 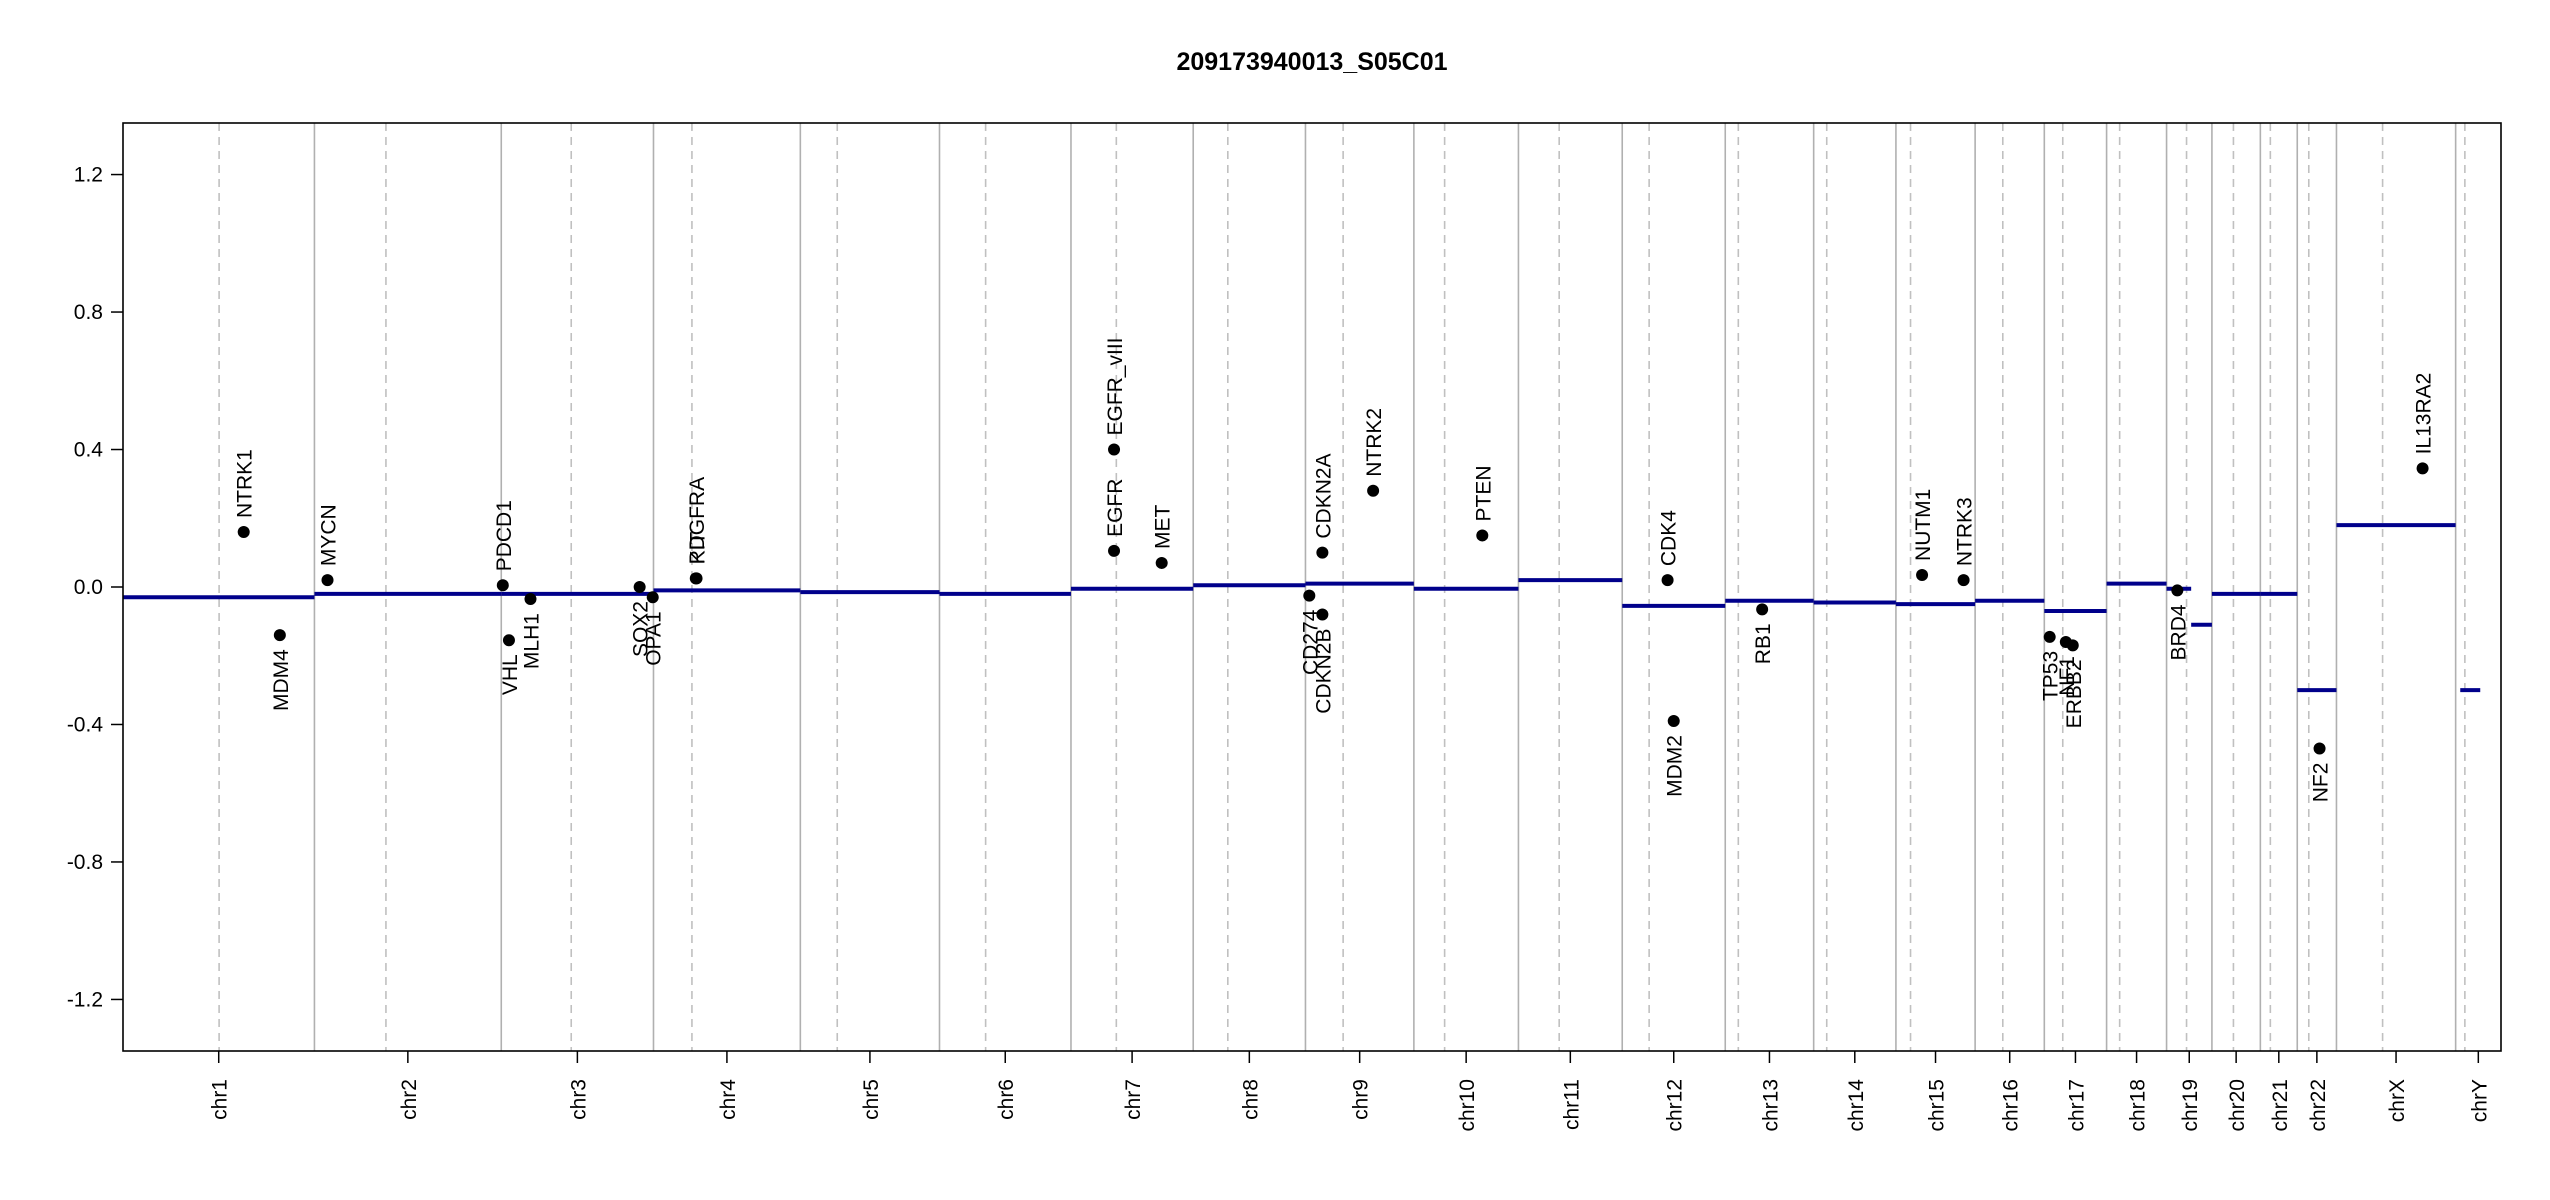 What do you see at coordinates (1115, 386) in the screenshot?
I see `gene-label: EGFR_vIII` at bounding box center [1115, 386].